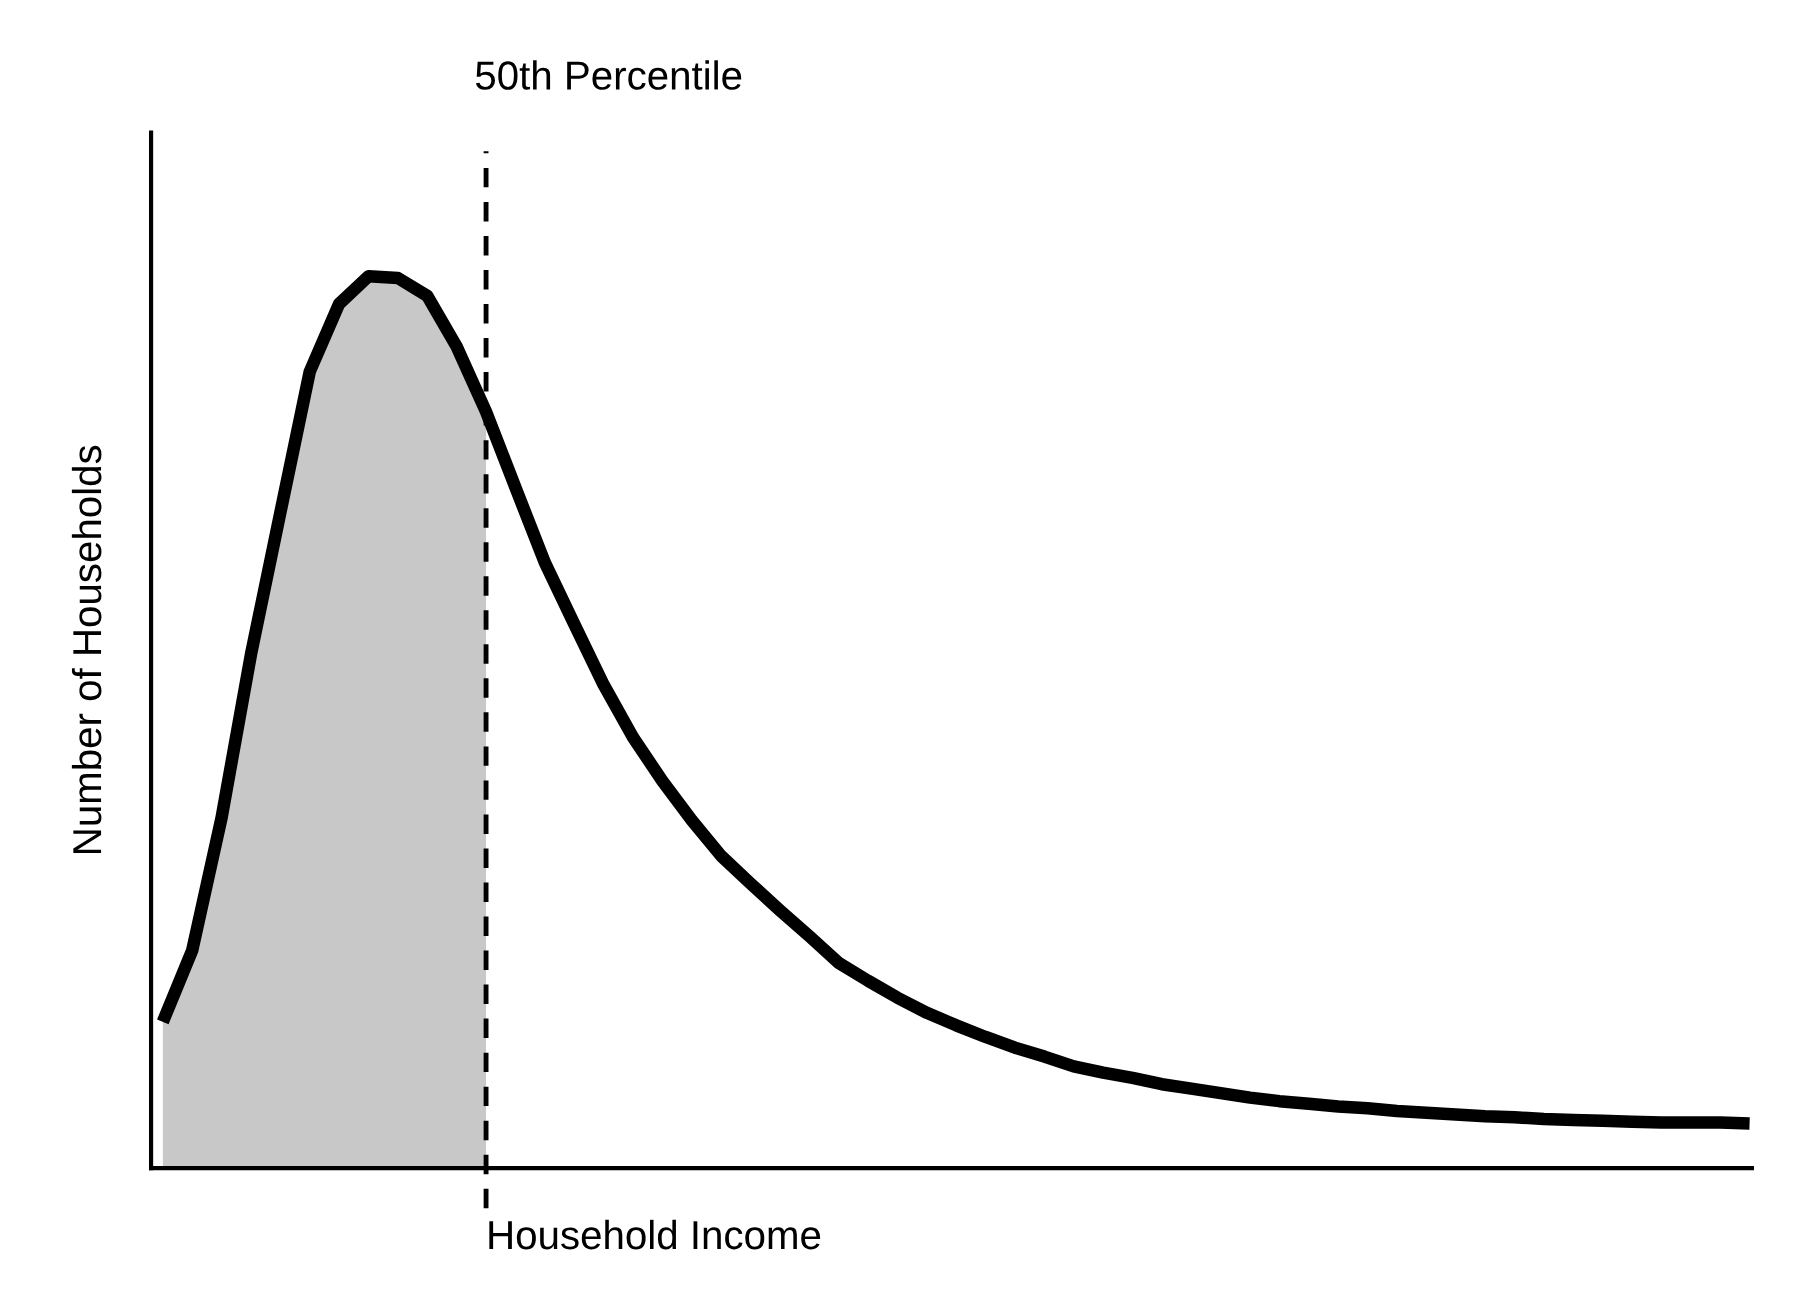 The image size is (1805, 1300). I want to click on x-axis-title: Household Income, so click(655, 1234).